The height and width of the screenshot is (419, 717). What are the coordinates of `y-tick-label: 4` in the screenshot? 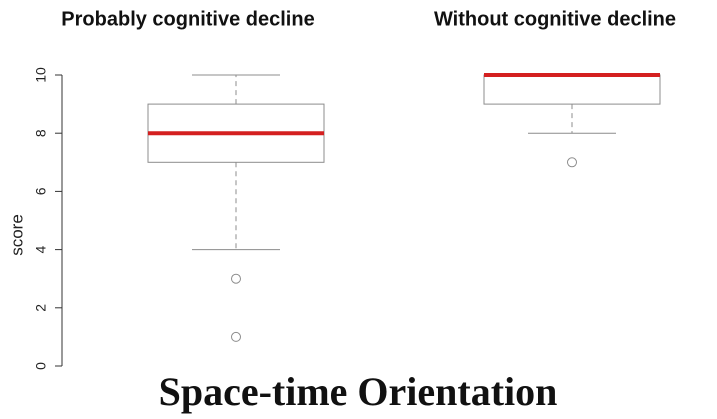 It's located at (41, 249).